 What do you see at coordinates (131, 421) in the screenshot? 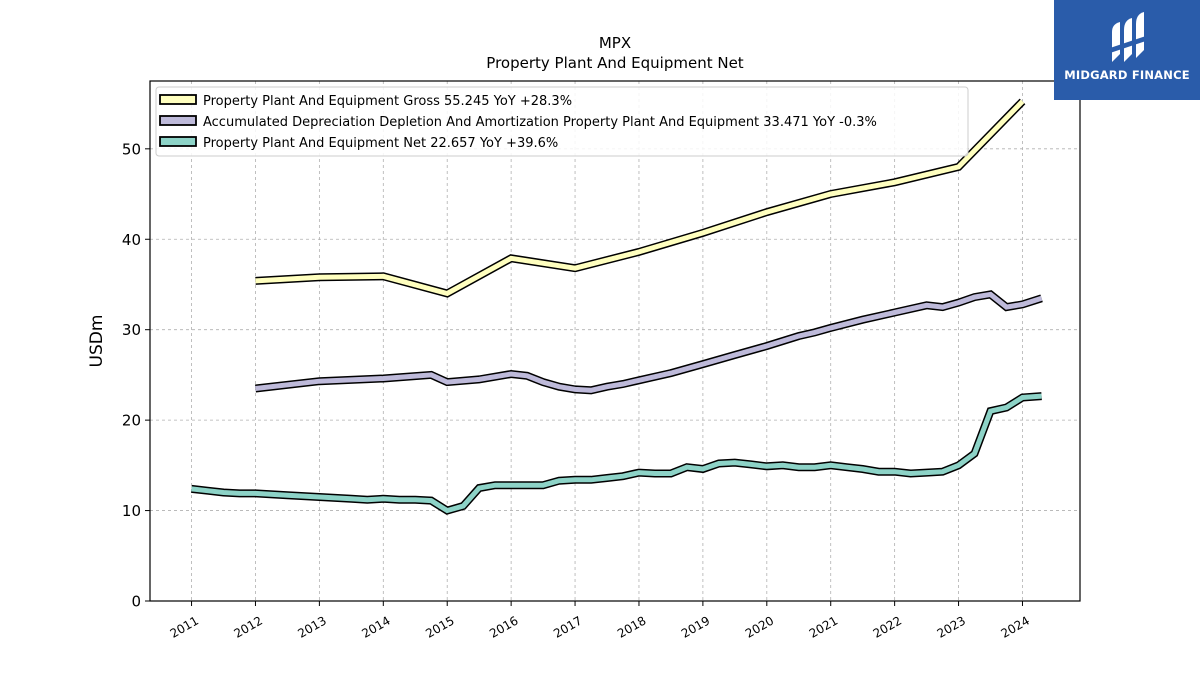
I see `y-tick-label: 20` at bounding box center [131, 421].